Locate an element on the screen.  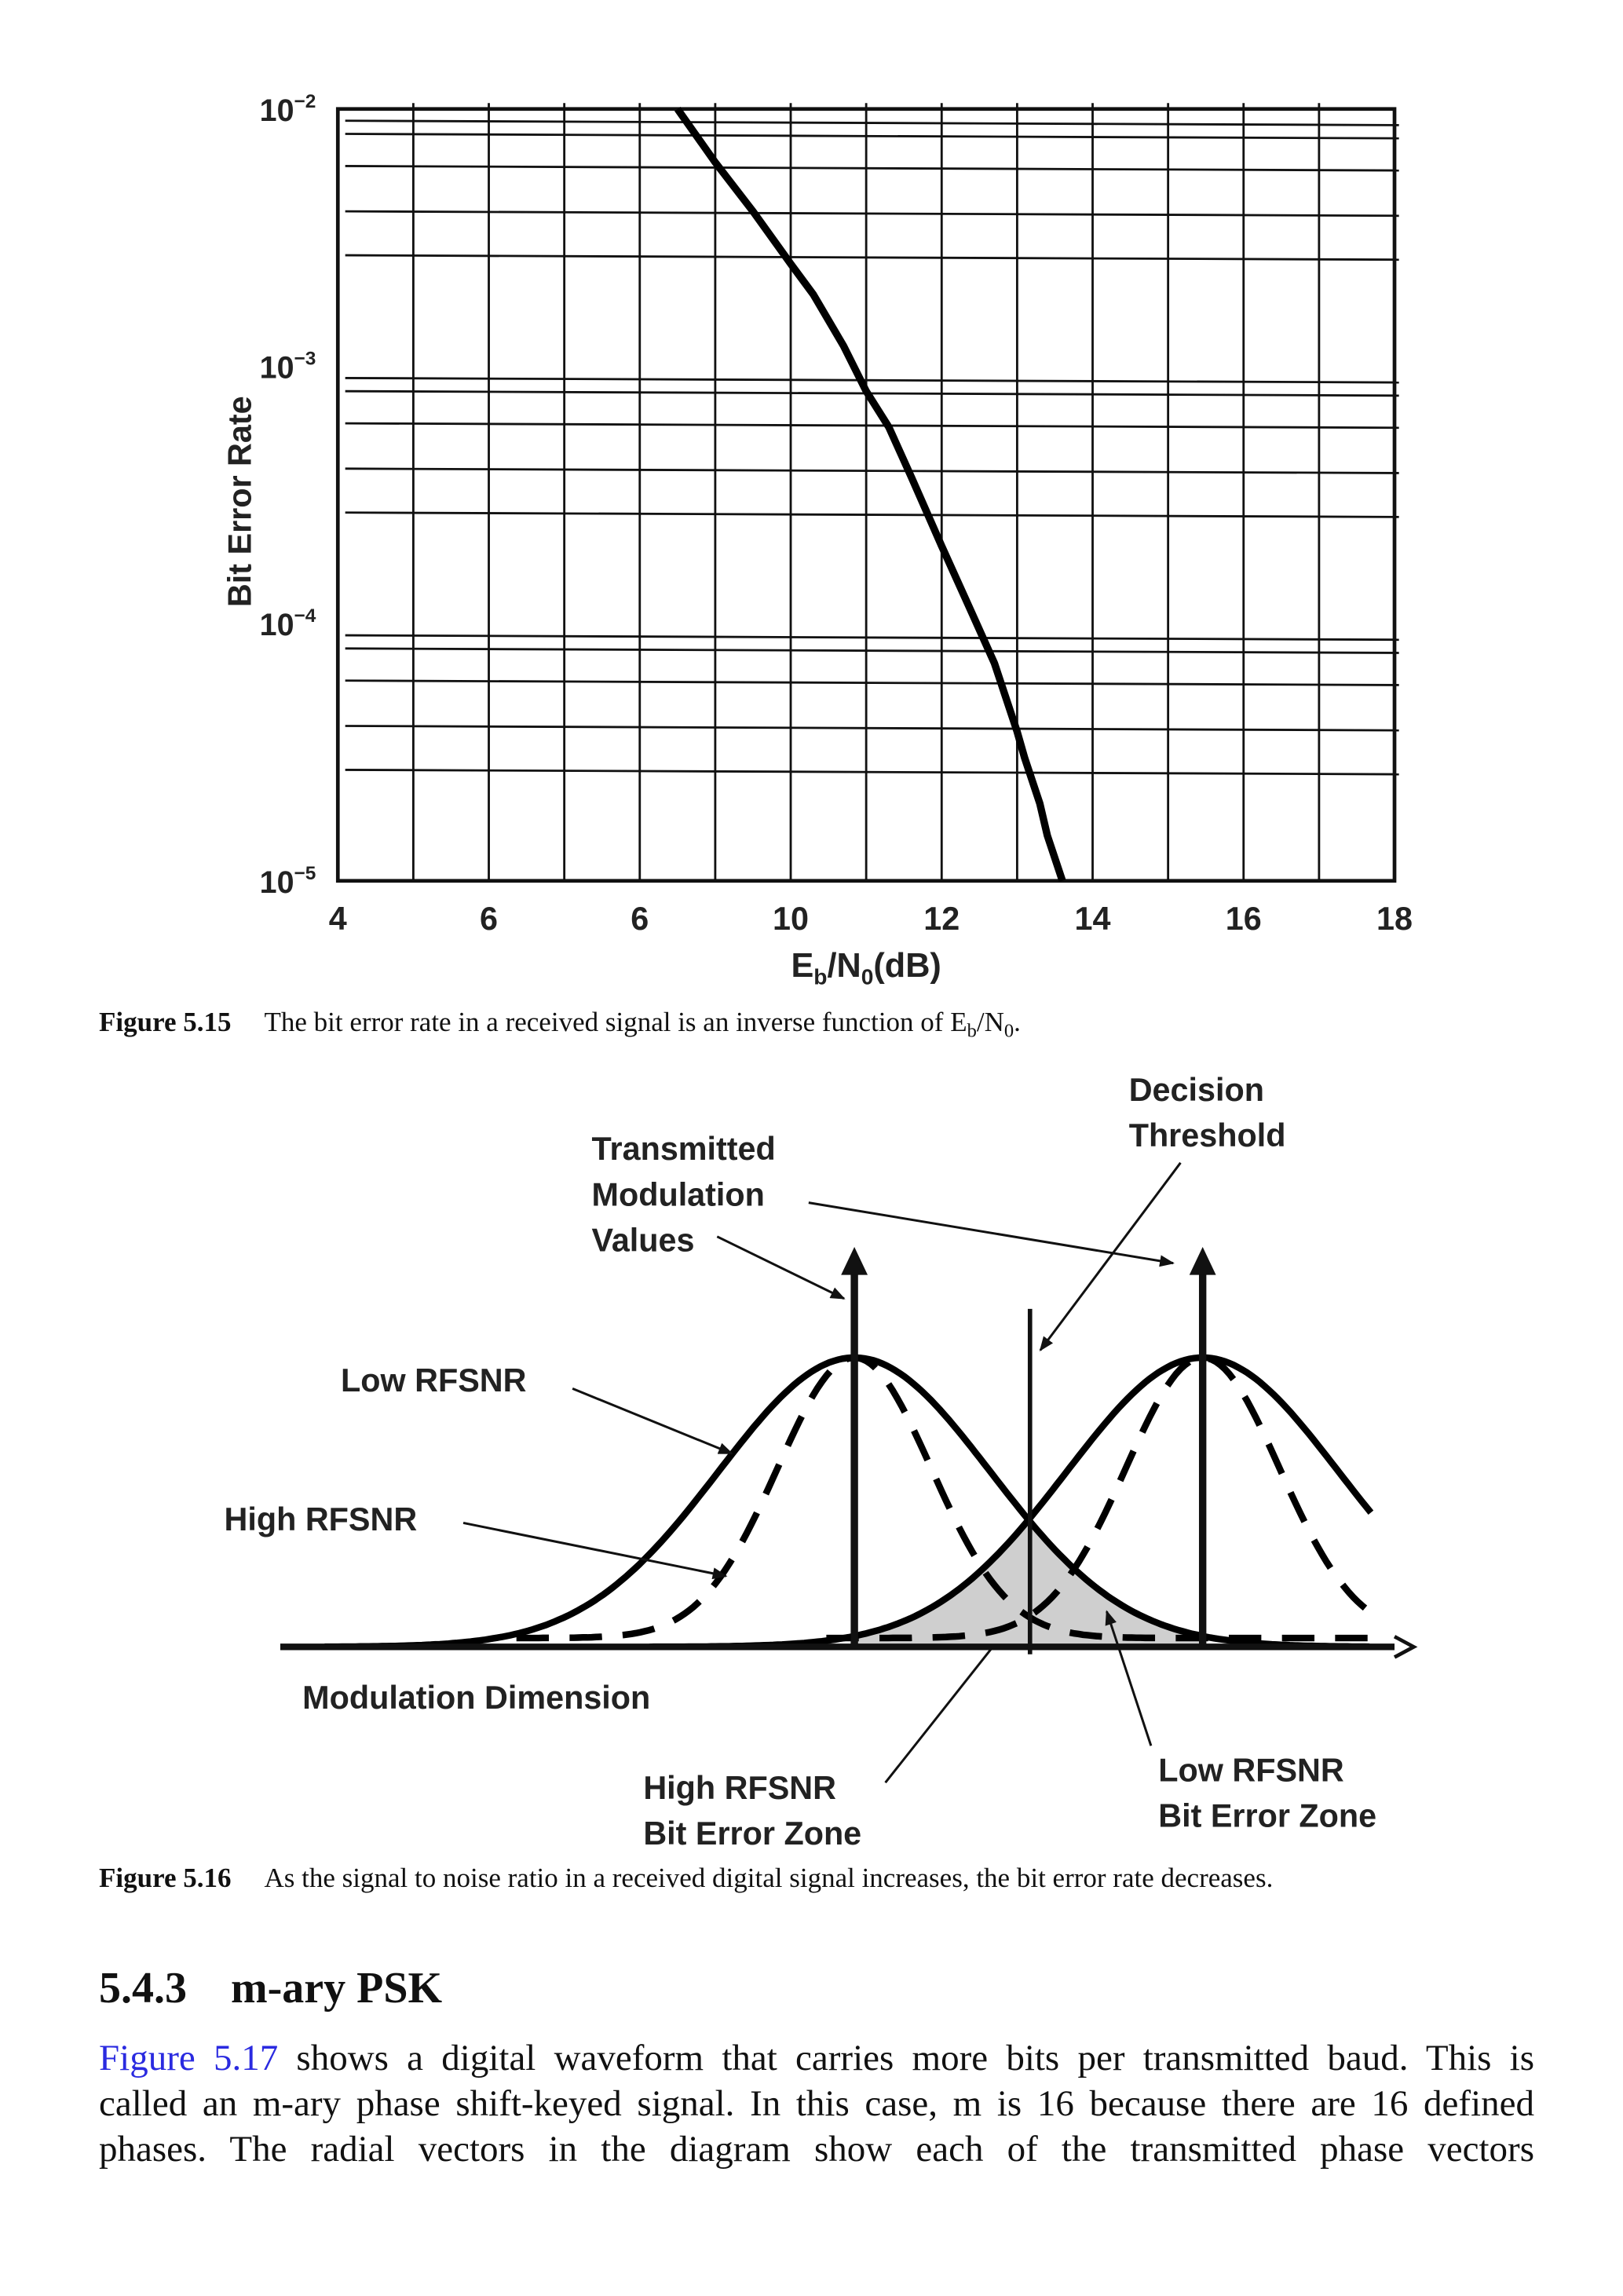
low-rfsnr-curve-left is located at coordinates (847, 1503).